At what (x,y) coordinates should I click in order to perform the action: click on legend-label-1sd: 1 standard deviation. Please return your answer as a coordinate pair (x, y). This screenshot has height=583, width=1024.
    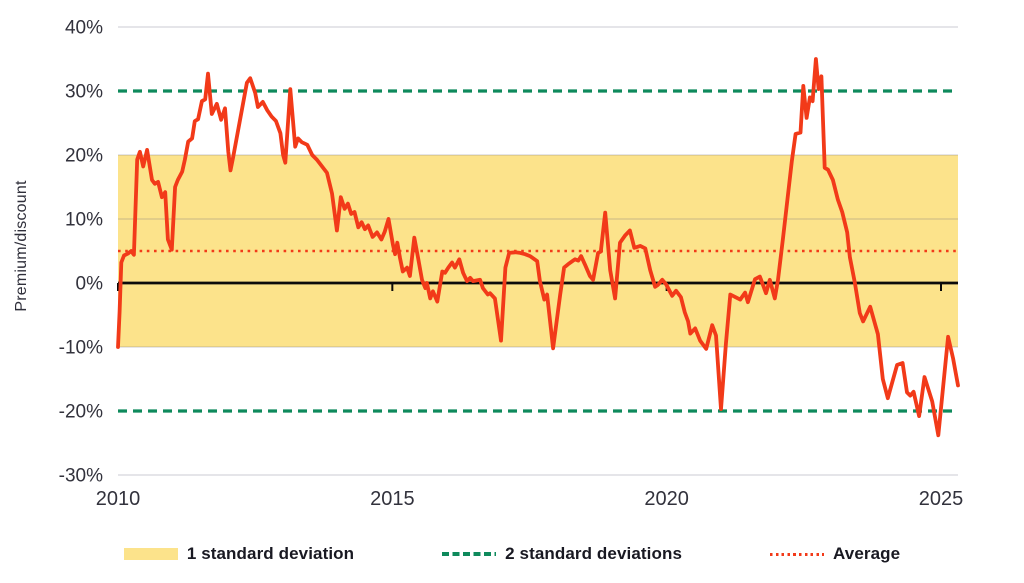
    Looking at the image, I should click on (270, 553).